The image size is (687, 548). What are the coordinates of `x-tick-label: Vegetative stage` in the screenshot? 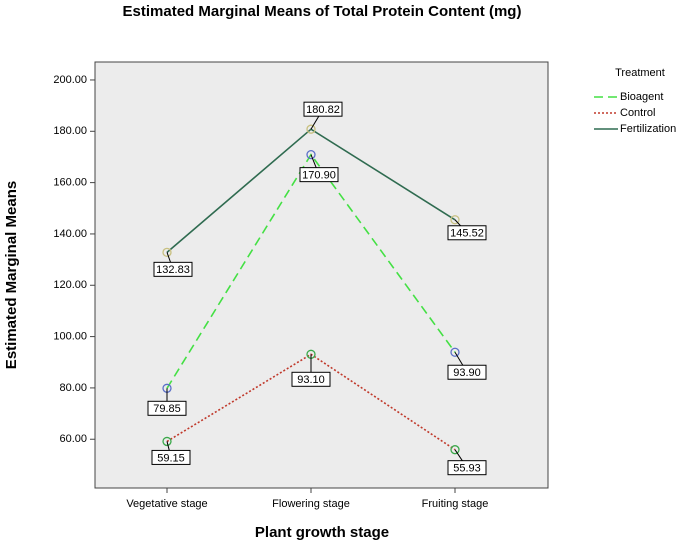 It's located at (166, 504).